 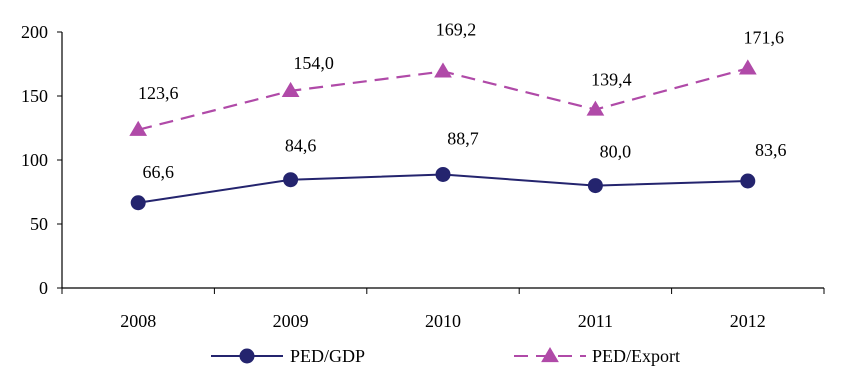 I want to click on x-tick-label: 2010, so click(x=443, y=321).